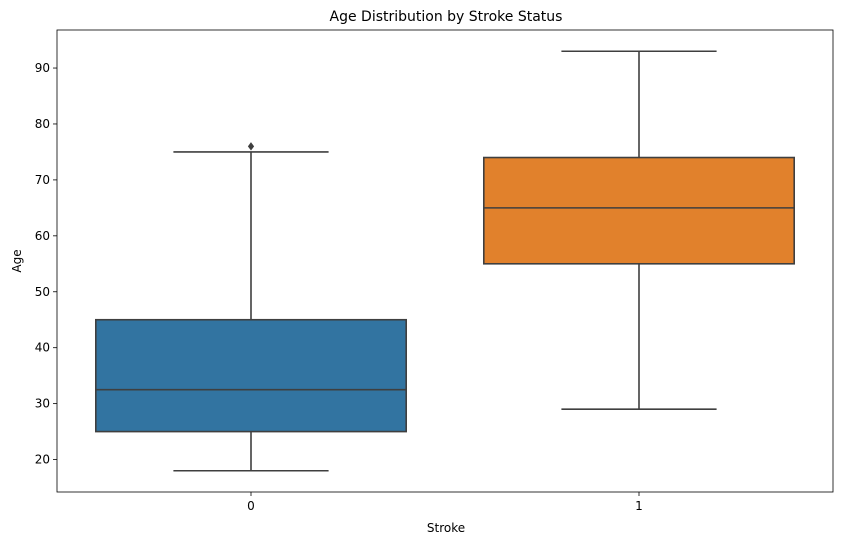 The height and width of the screenshot is (545, 842). I want to click on y-tick-label: 40, so click(42, 348).